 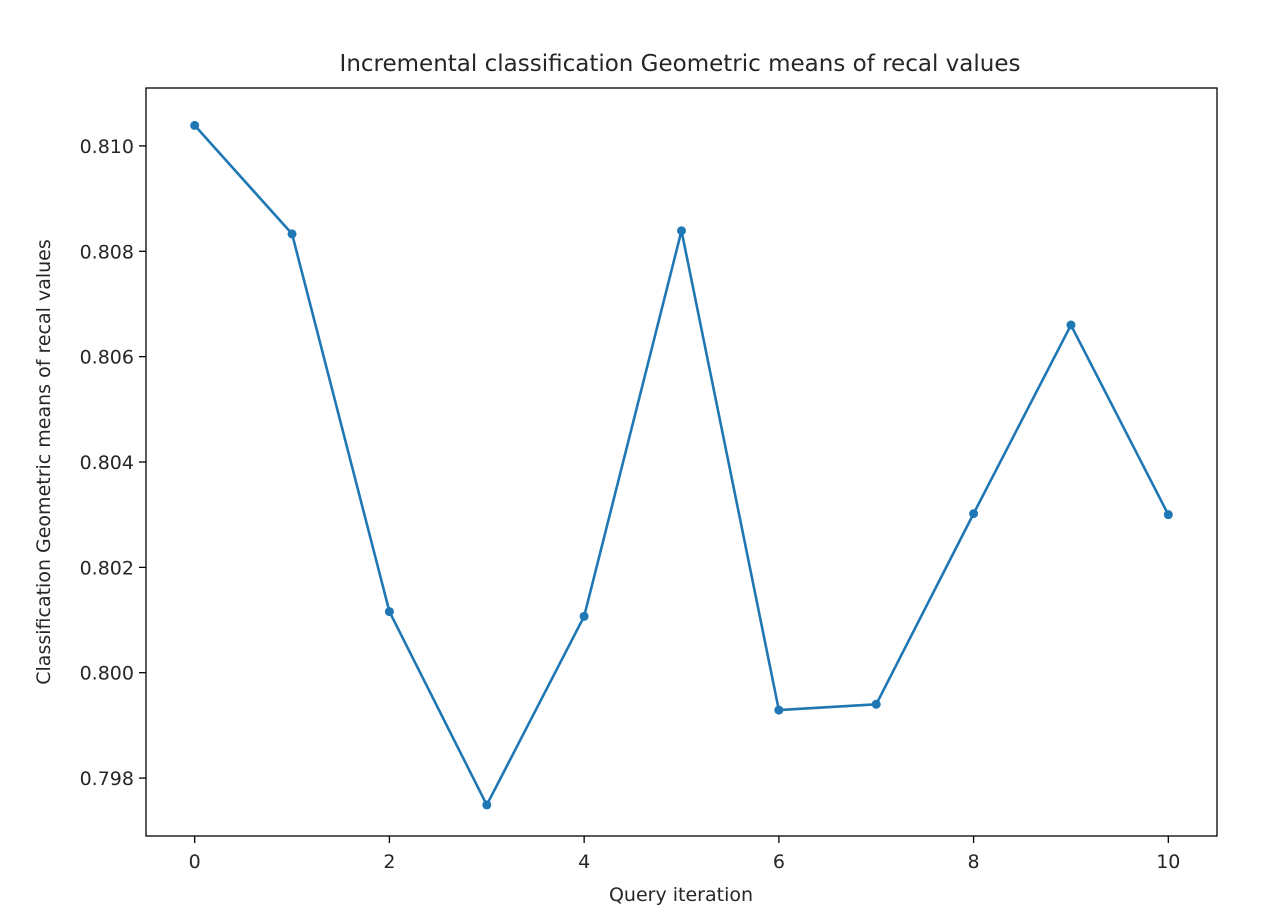 I want to click on x-tick-label: 10, so click(x=1168, y=862).